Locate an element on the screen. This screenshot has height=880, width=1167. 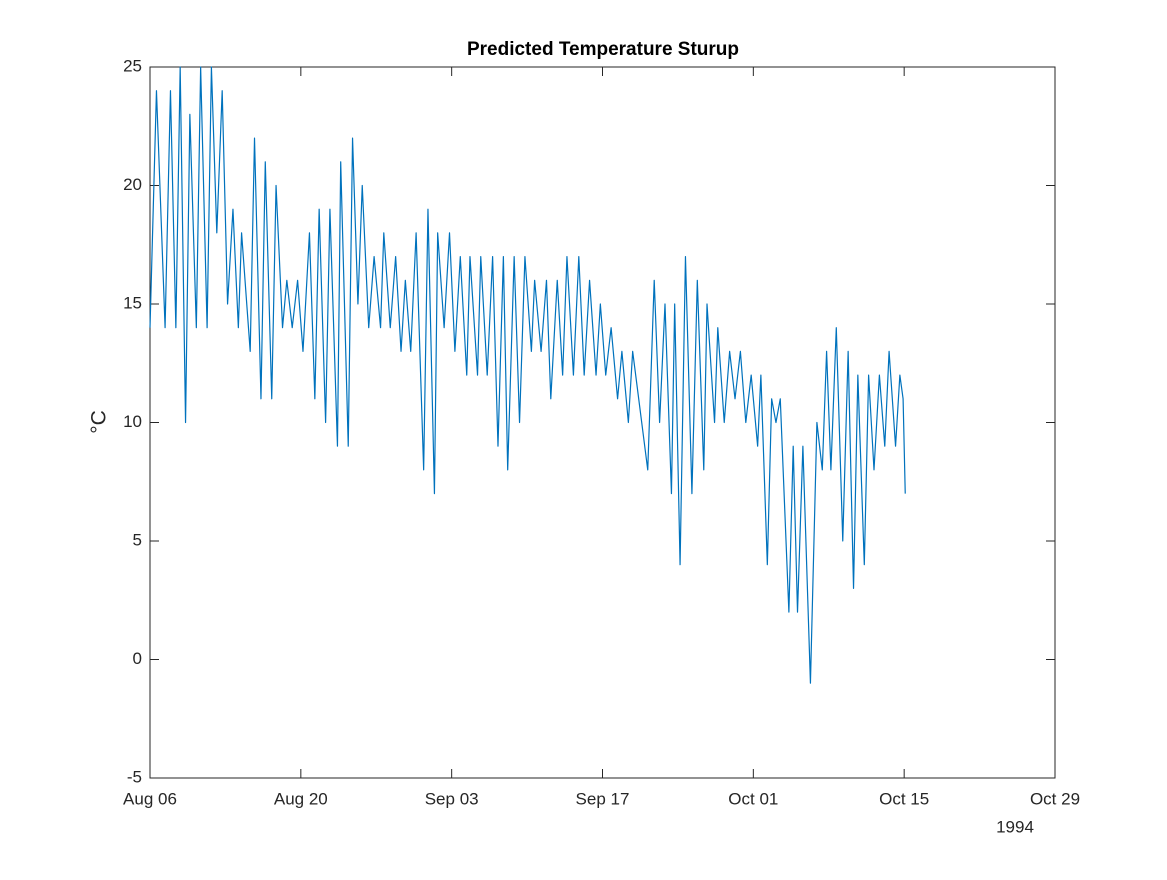
y-tick-label: 15 is located at coordinates (132, 302).